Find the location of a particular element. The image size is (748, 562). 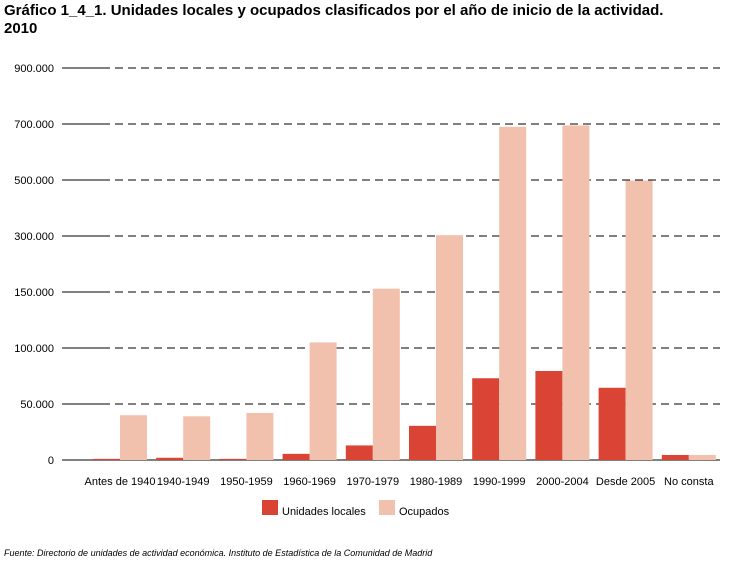

y-tick-label: 300.000 is located at coordinates (34, 237).